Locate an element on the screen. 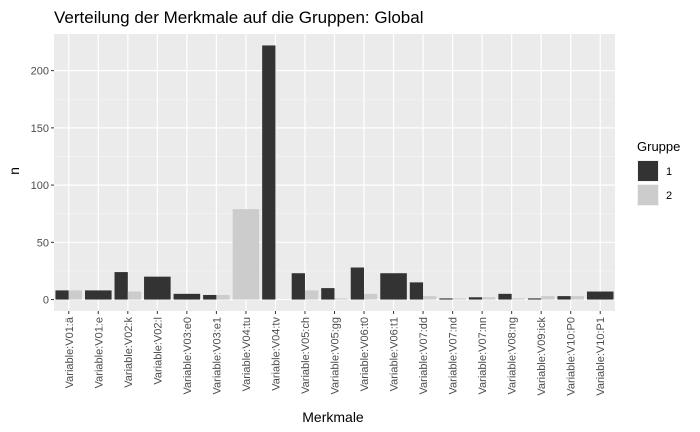 This screenshot has height=432, width=700. y-axis-title: n is located at coordinates (14, 171).